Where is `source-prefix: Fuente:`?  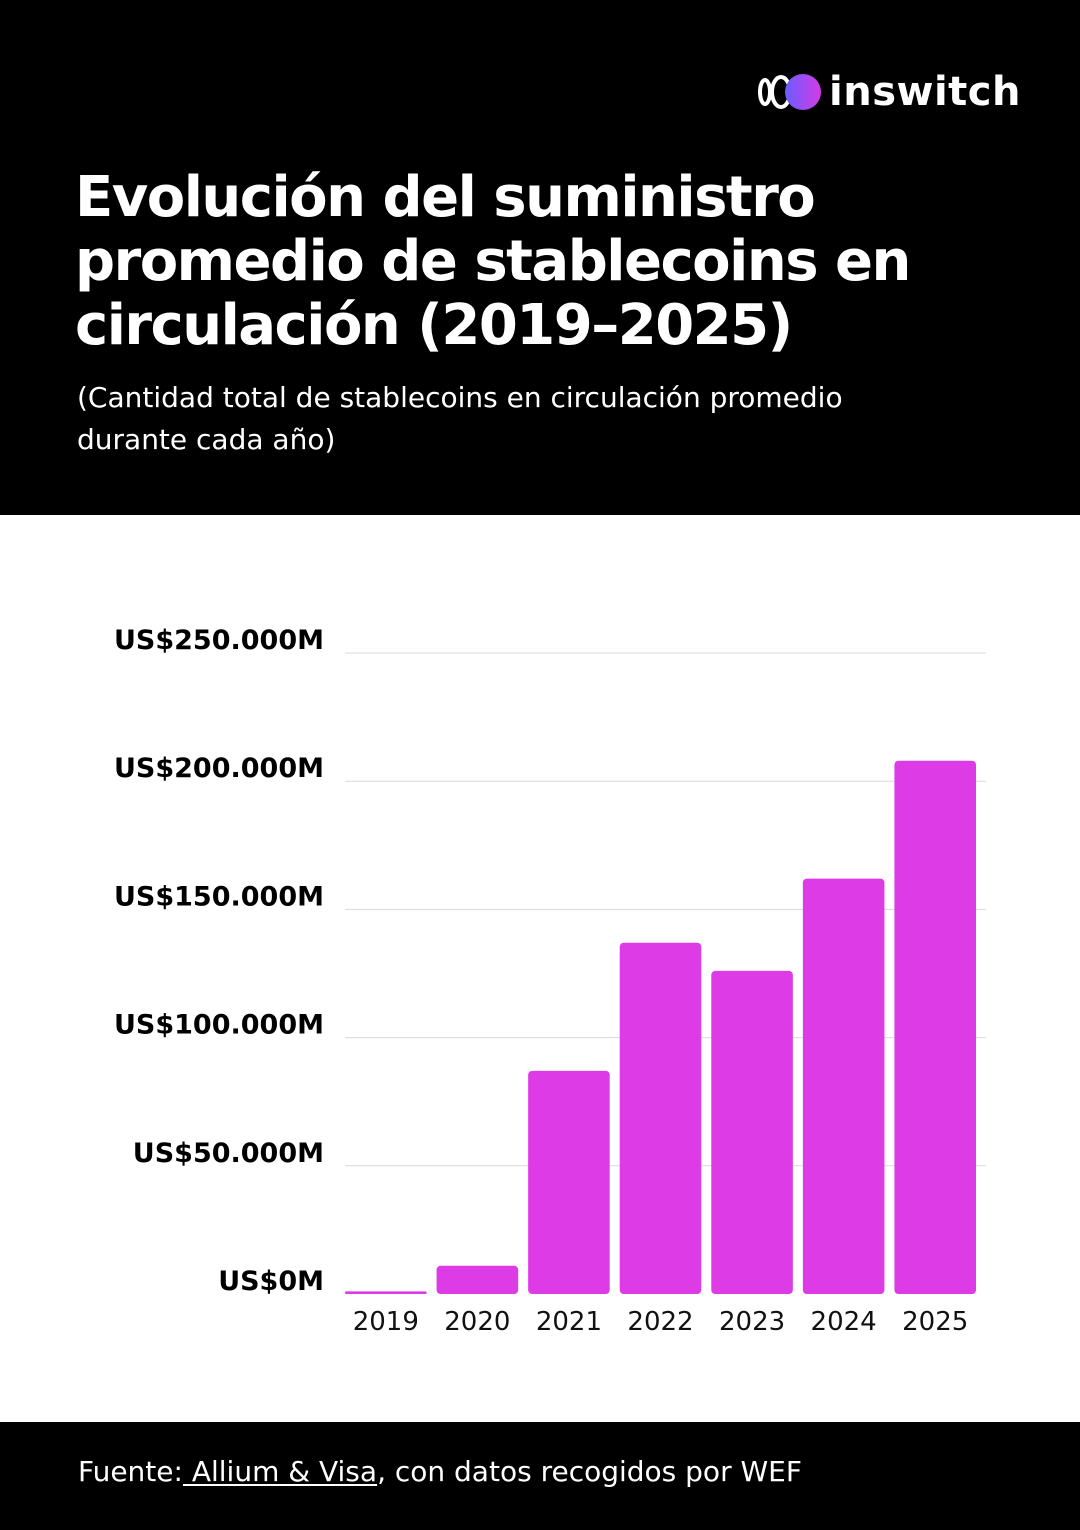 source-prefix: Fuente: is located at coordinates (130, 1471).